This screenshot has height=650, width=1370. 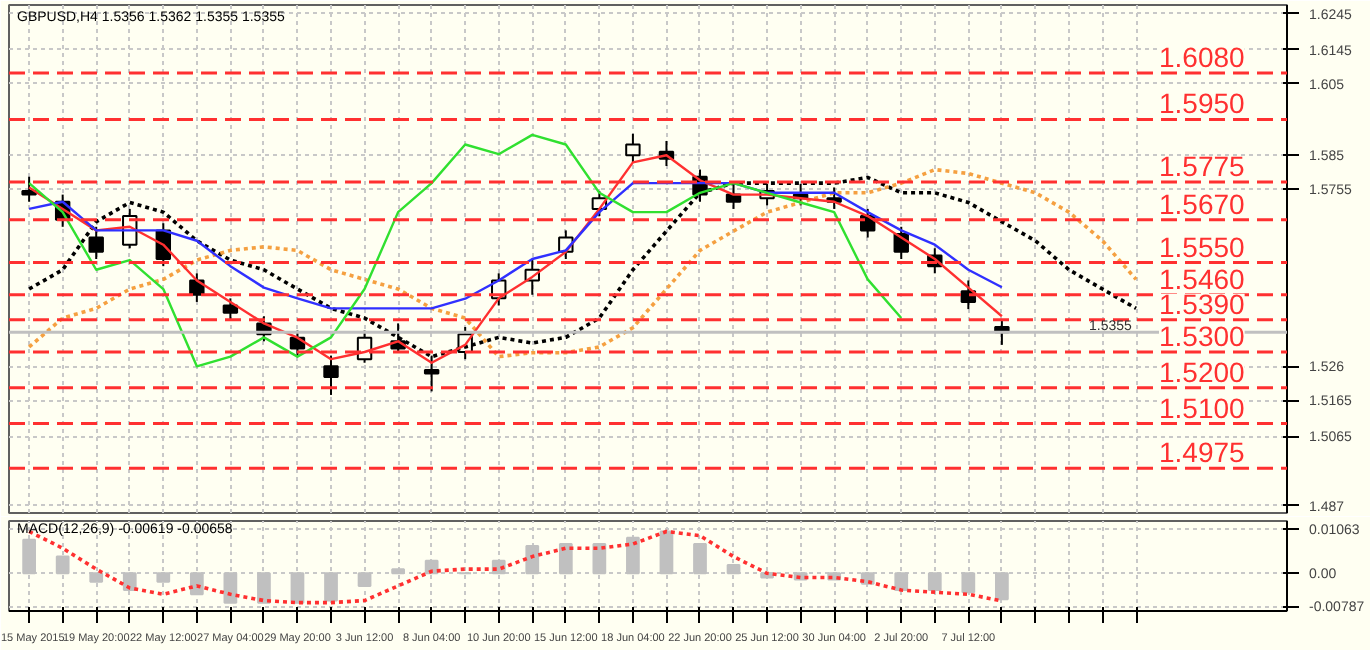 What do you see at coordinates (1202, 203) in the screenshot?
I see `ref-line-label: 1.5670` at bounding box center [1202, 203].